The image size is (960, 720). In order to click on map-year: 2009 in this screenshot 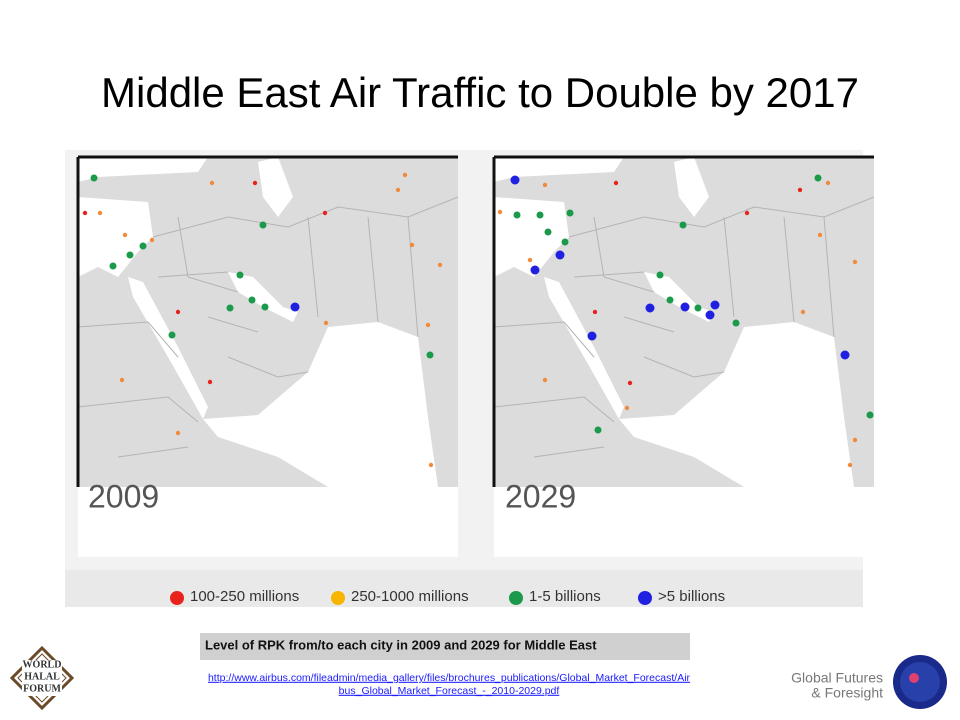, I will do `click(123, 496)`.